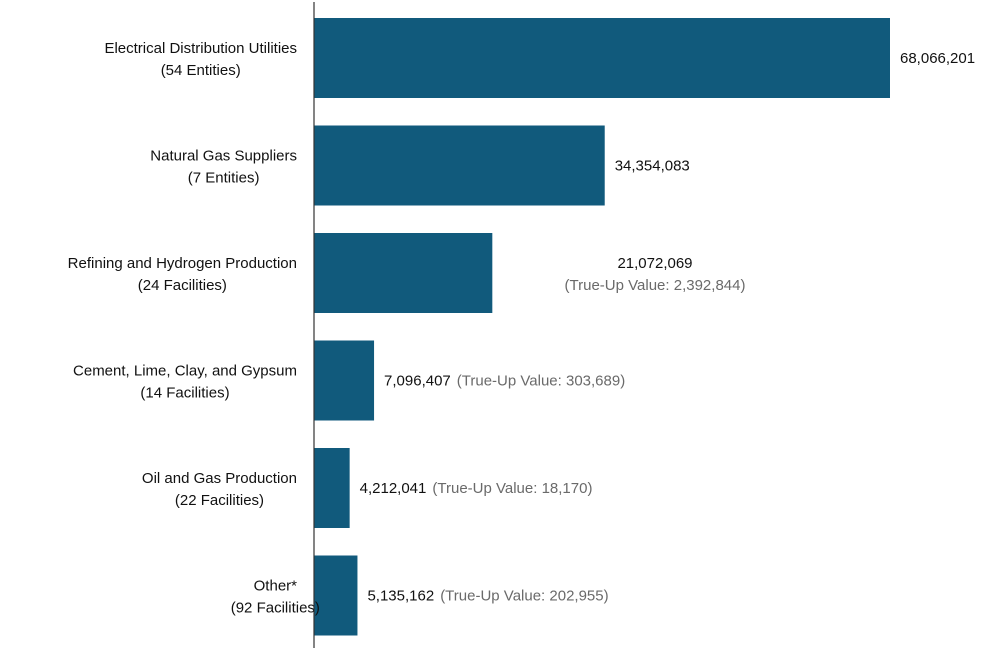  I want to click on value-label: 68,066,201, so click(937, 58).